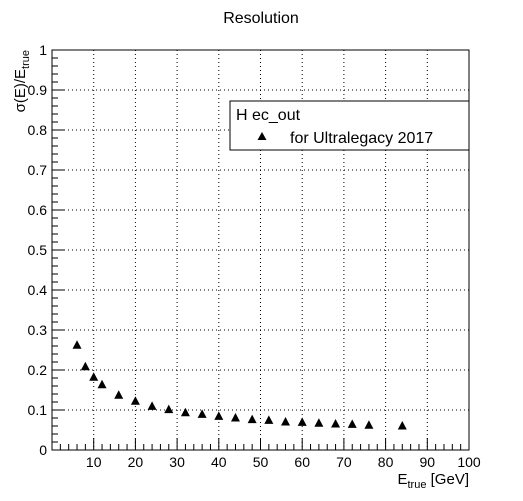  What do you see at coordinates (38, 210) in the screenshot?
I see `y-tick-label: 0.6` at bounding box center [38, 210].